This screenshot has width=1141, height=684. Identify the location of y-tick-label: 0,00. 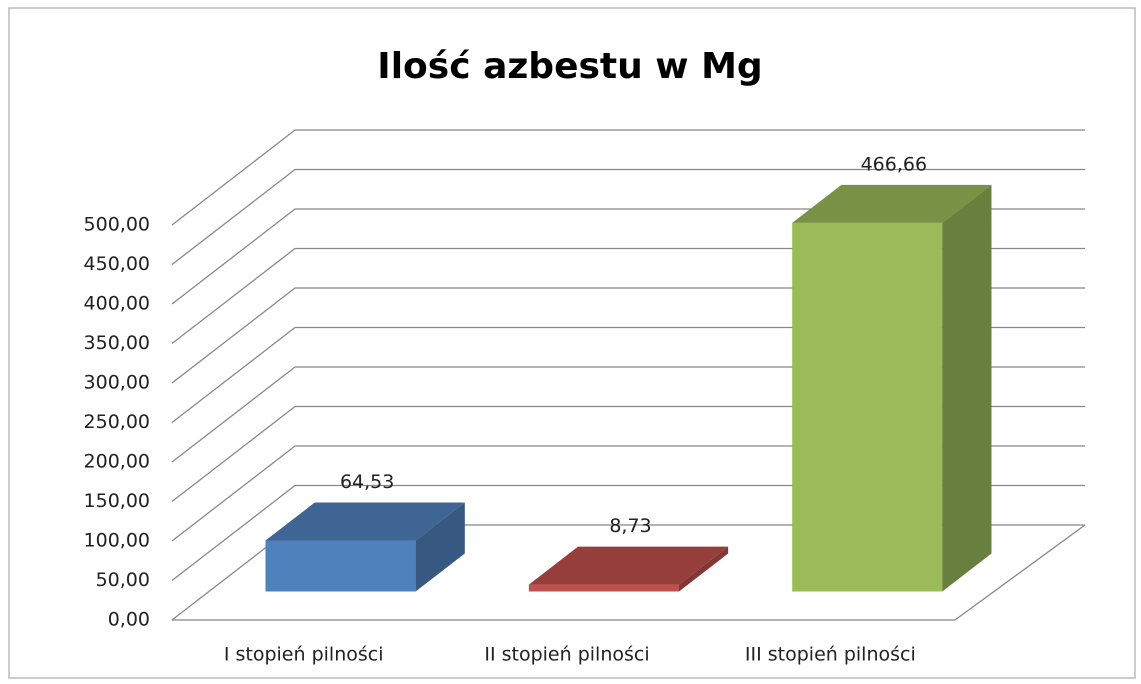
(129, 620).